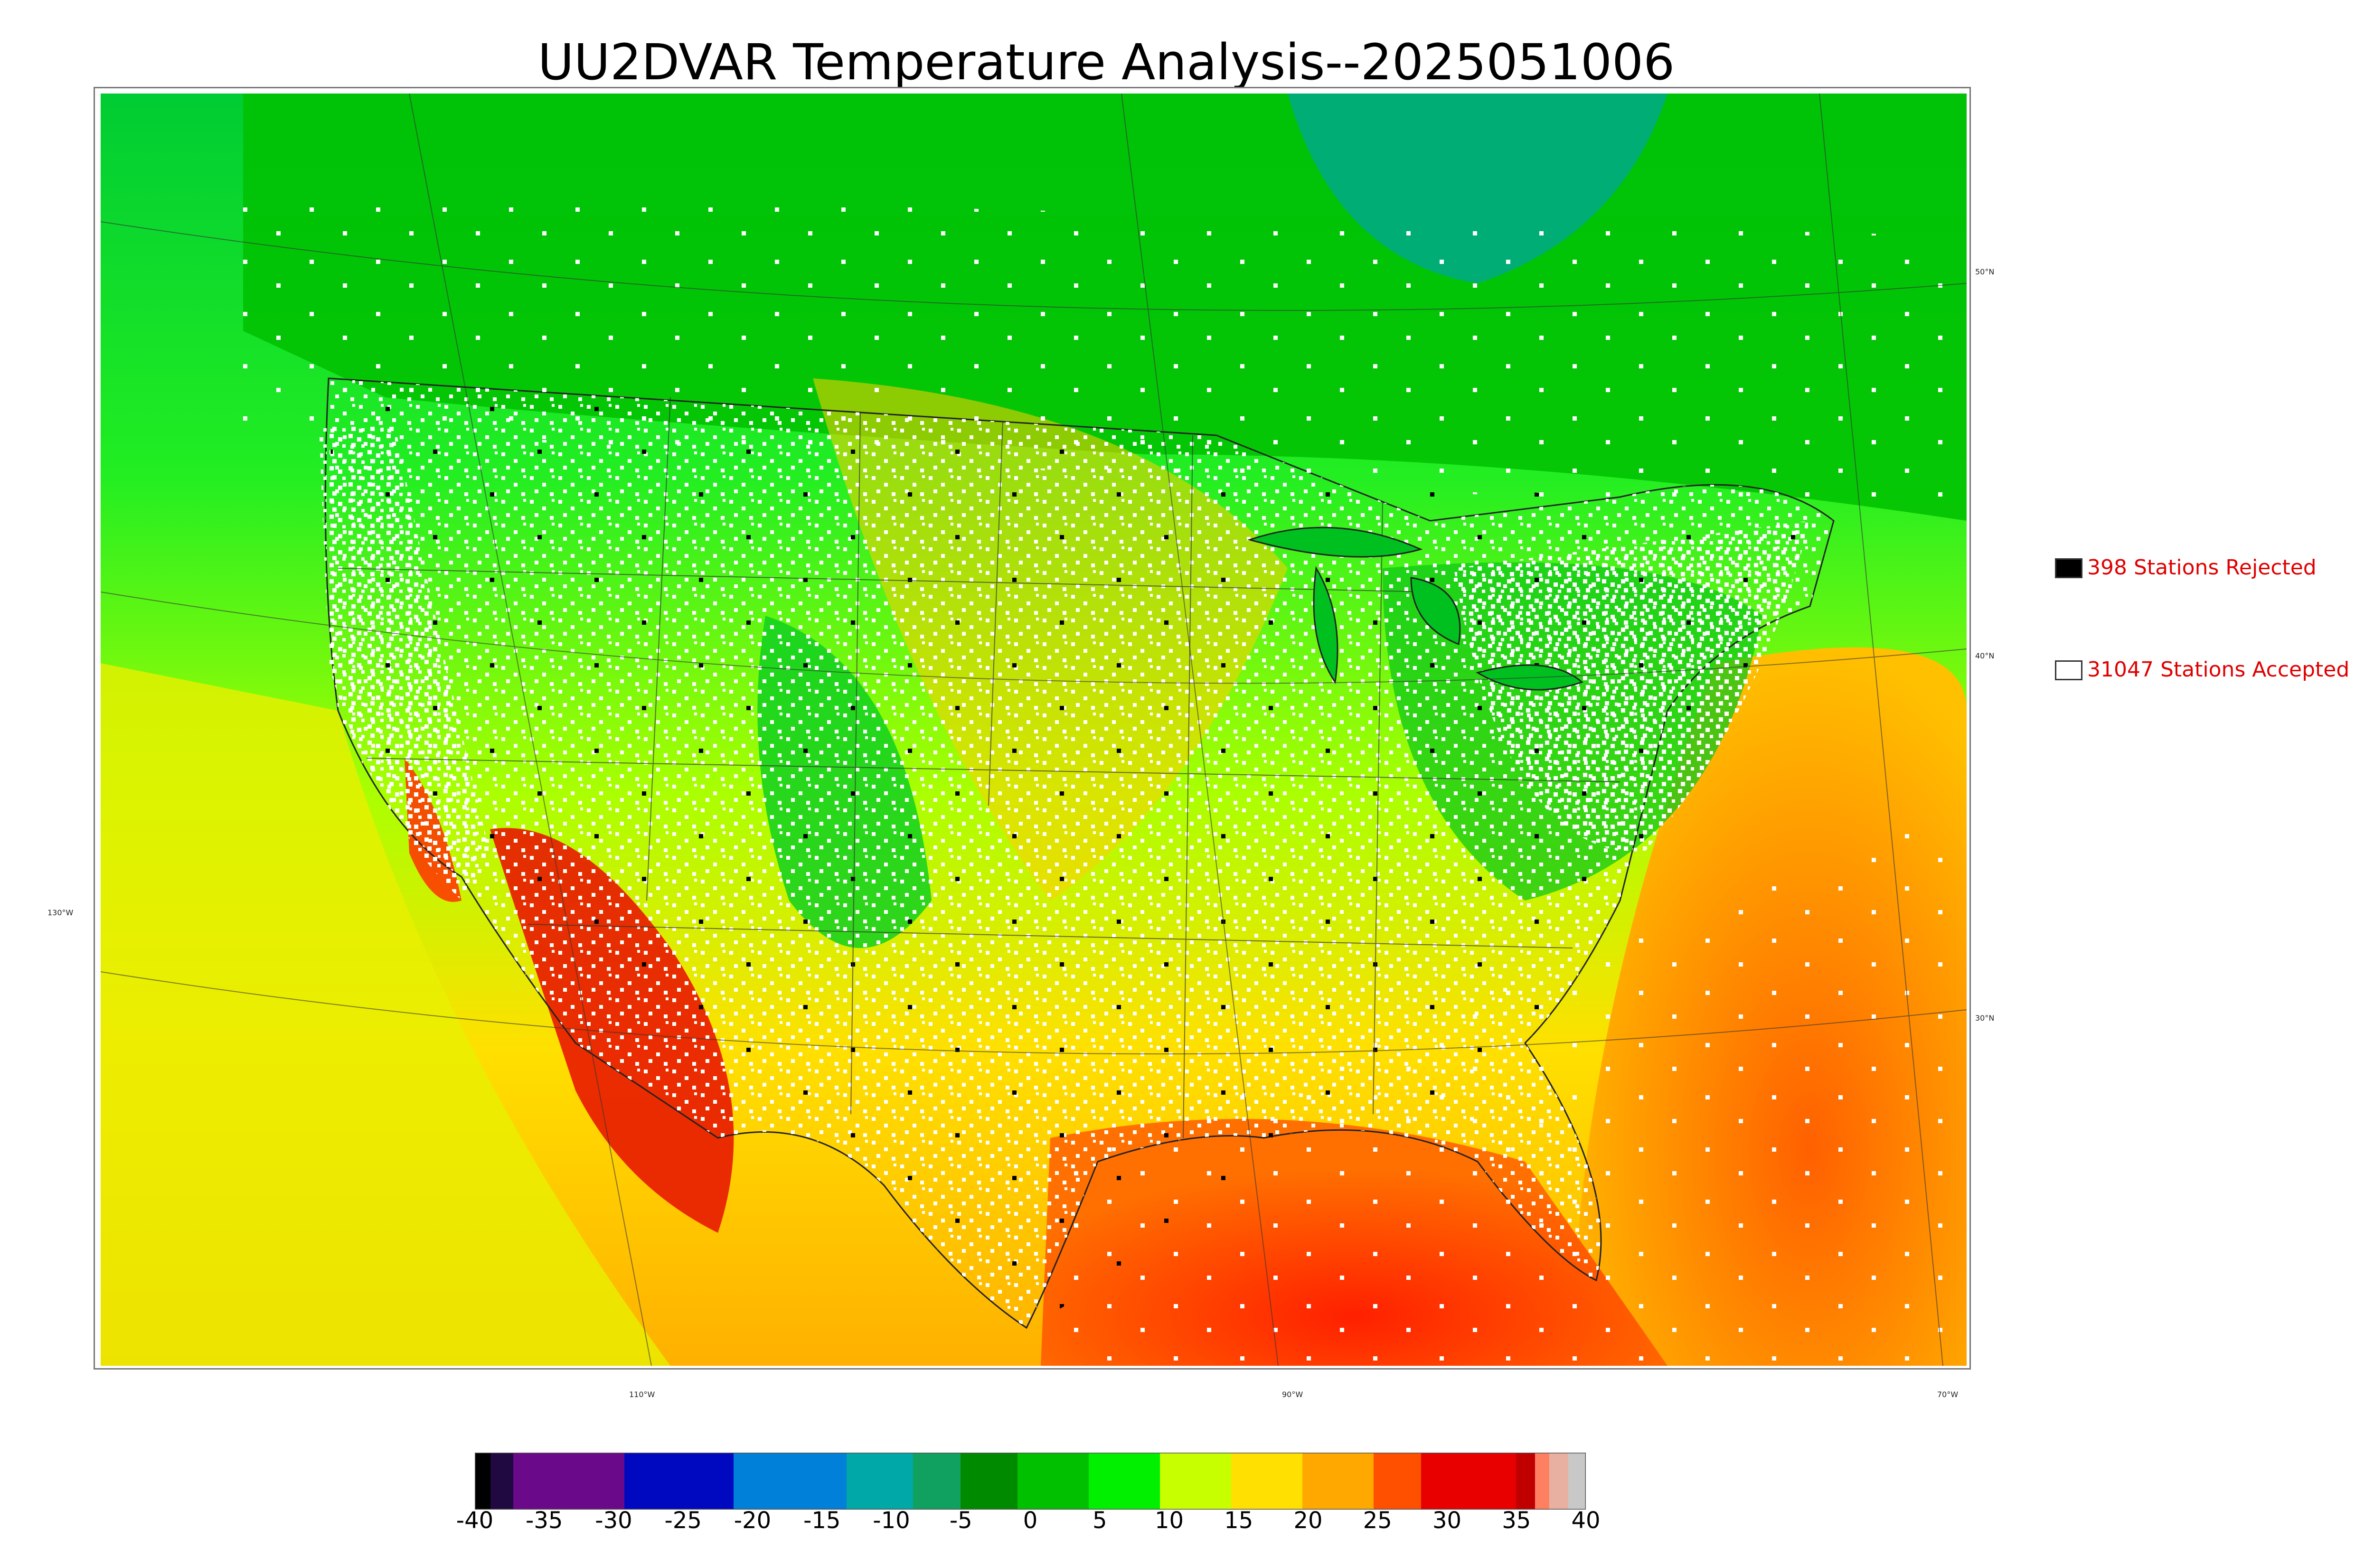 This screenshot has width=2374, height=1568. I want to click on map-title: UU2DVAR Temperature Analysis--2025051006, so click(1106, 62).